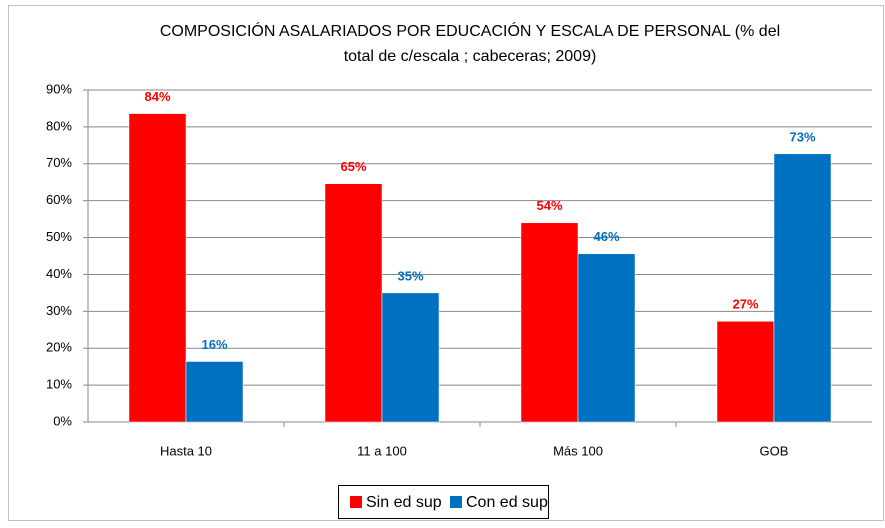 The height and width of the screenshot is (528, 885). Describe the element at coordinates (186, 450) in the screenshot. I see `x-tick-label: Hasta 10` at that location.